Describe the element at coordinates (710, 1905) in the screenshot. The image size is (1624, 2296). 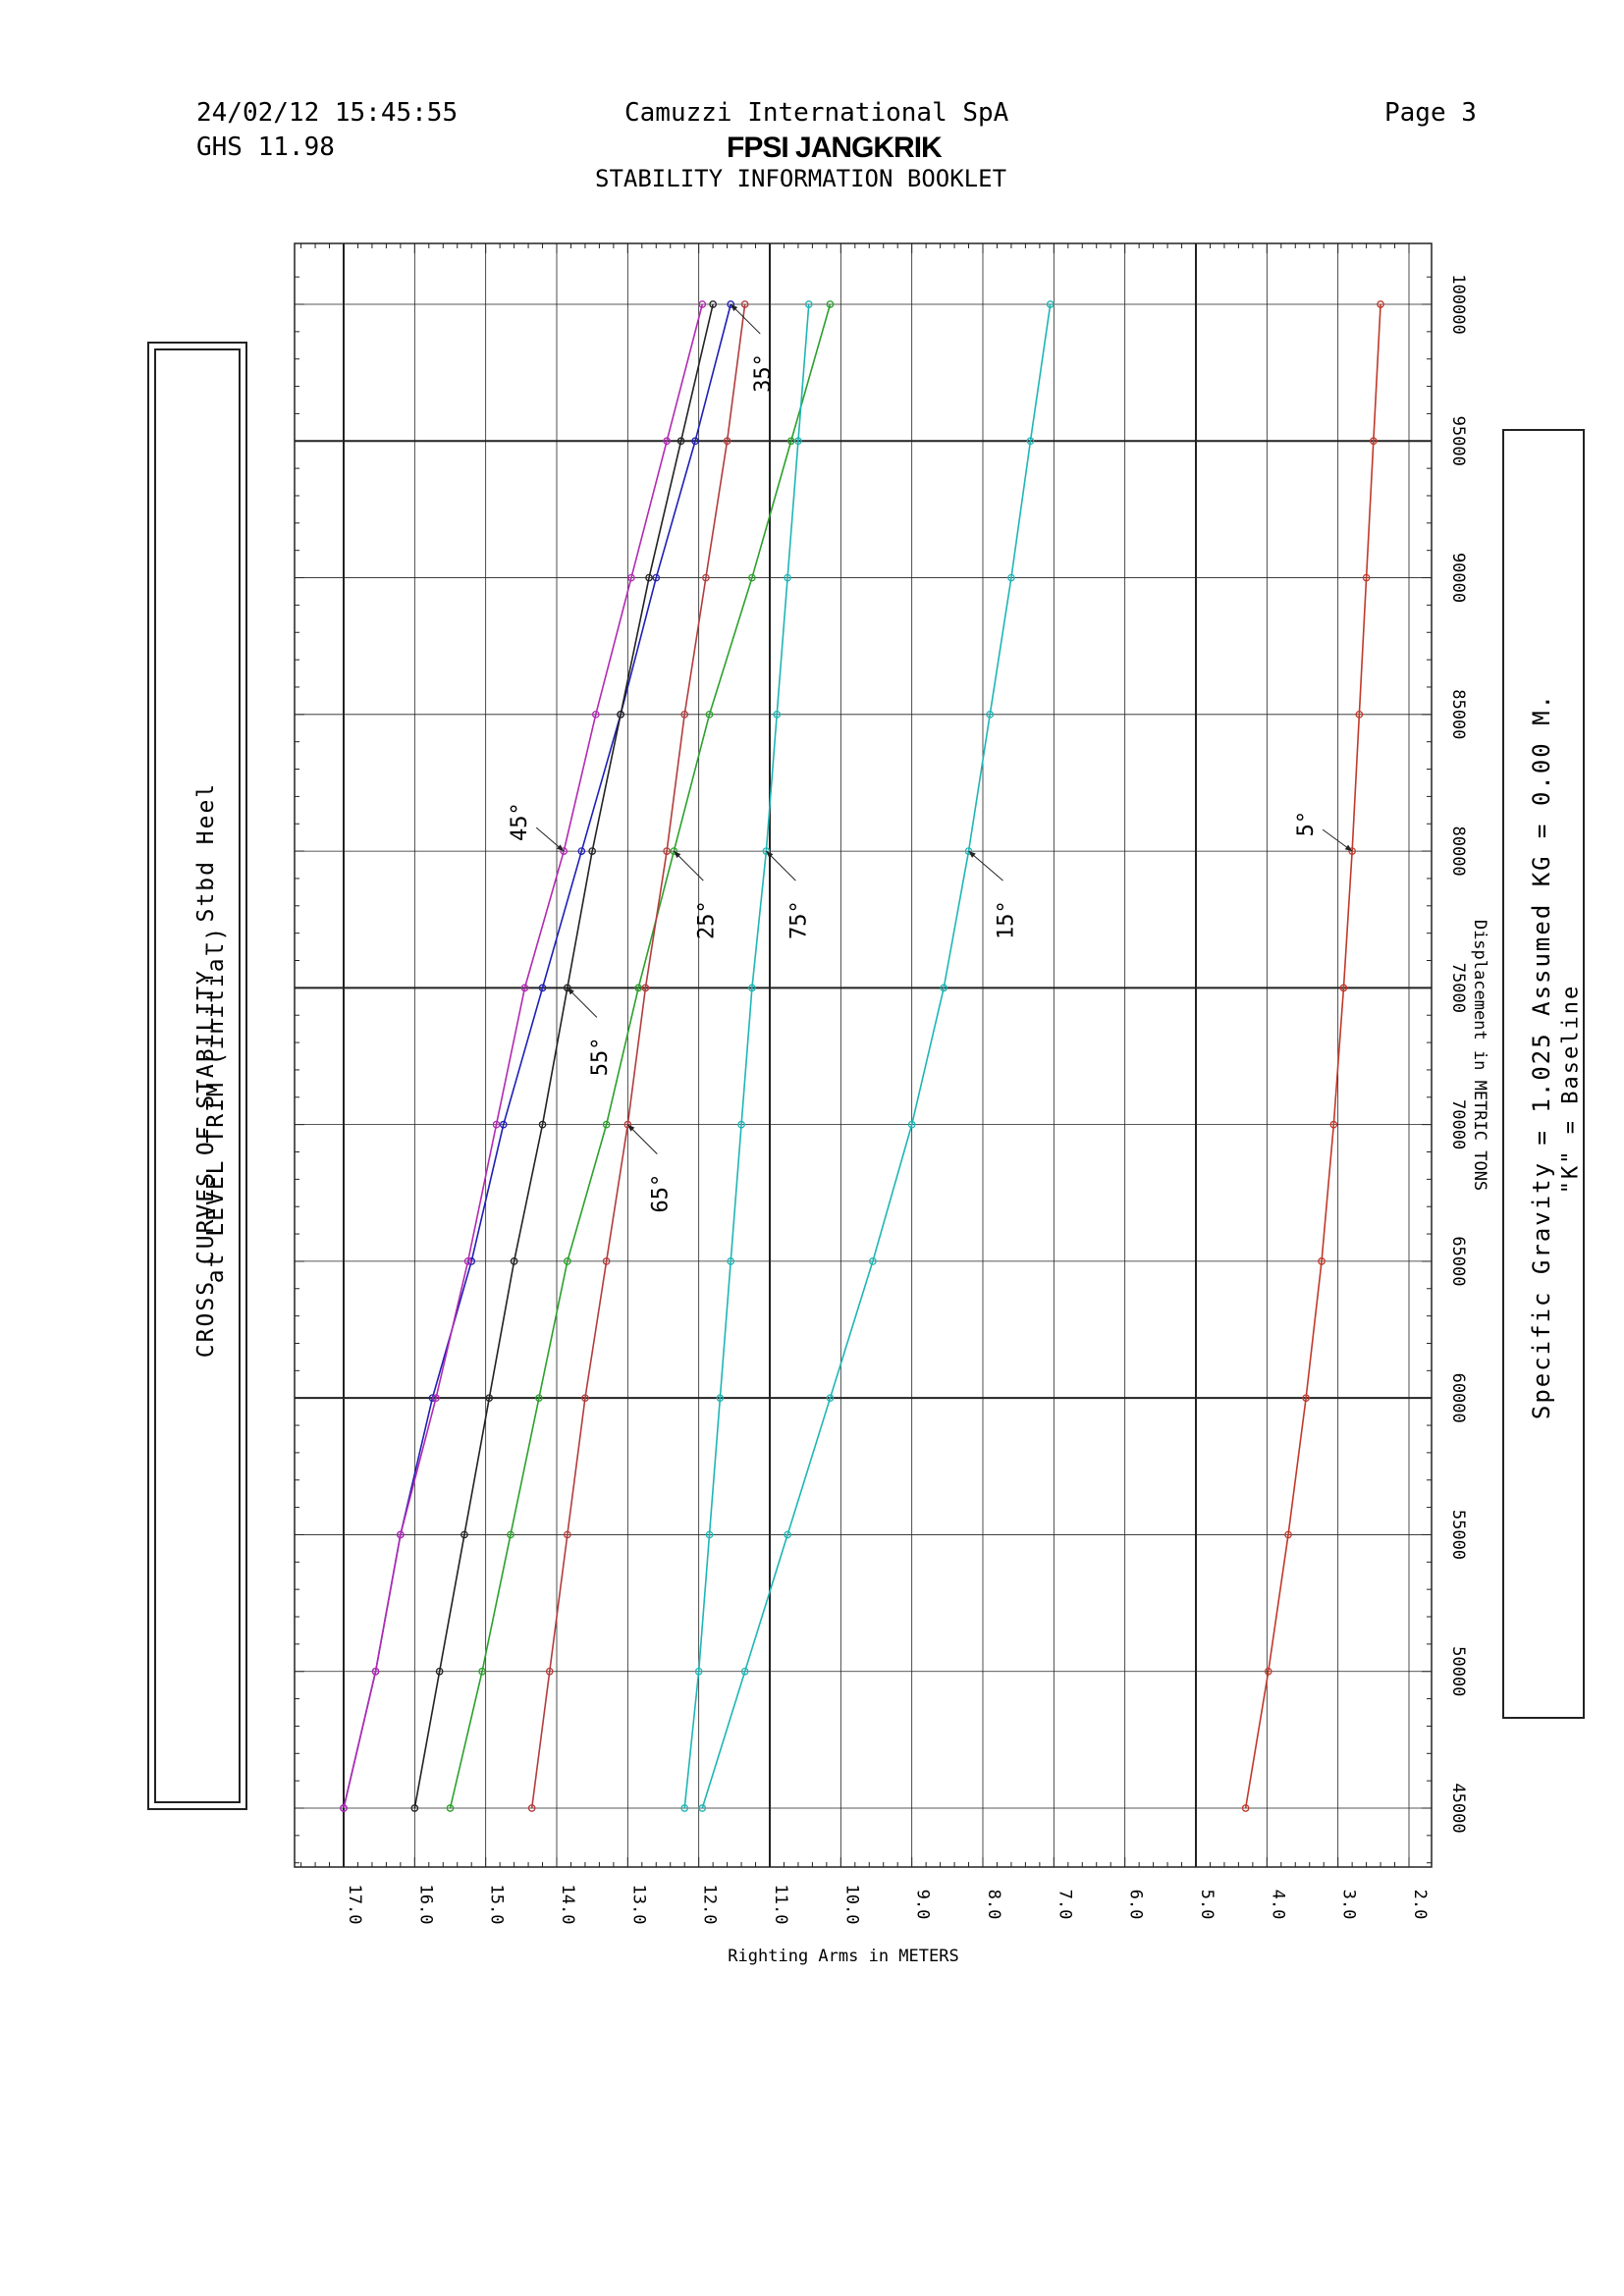
I see `y-tick-label: 12.0` at that location.